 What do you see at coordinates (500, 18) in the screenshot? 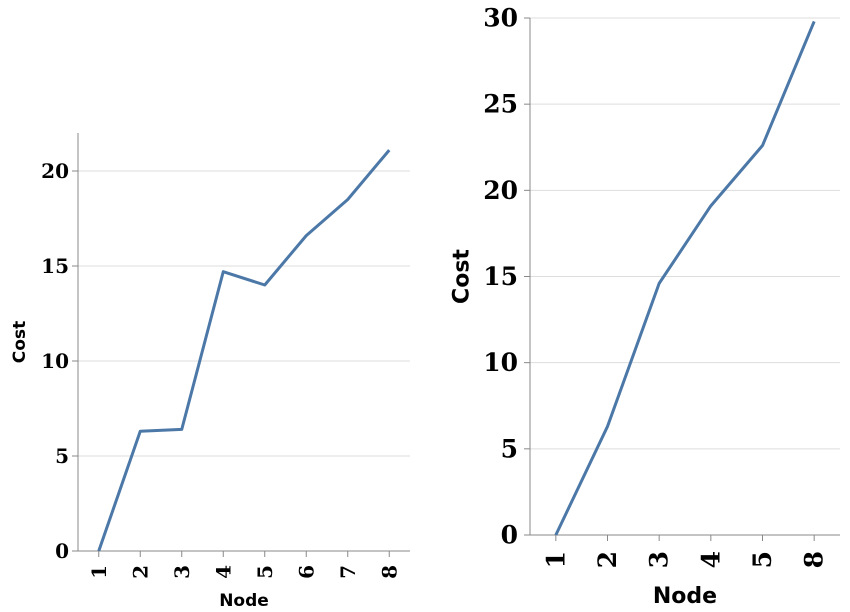
I see `y-tick-label: 30` at bounding box center [500, 18].